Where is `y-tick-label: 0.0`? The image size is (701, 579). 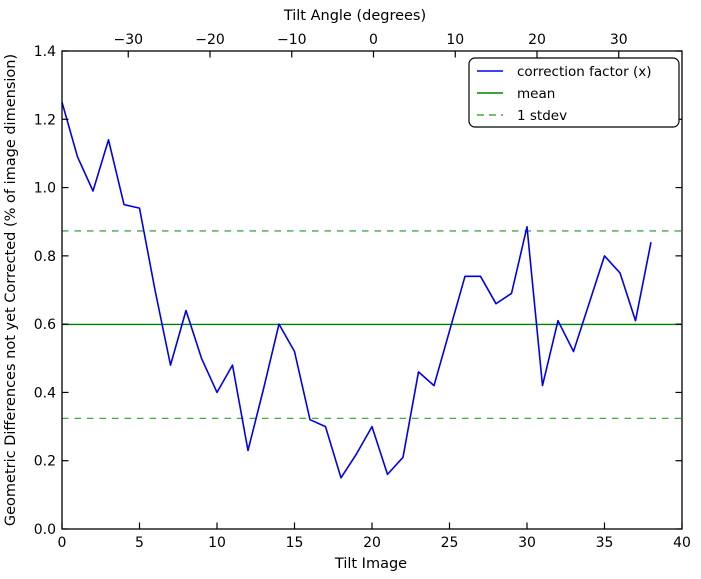 y-tick-label: 0.0 is located at coordinates (45, 530).